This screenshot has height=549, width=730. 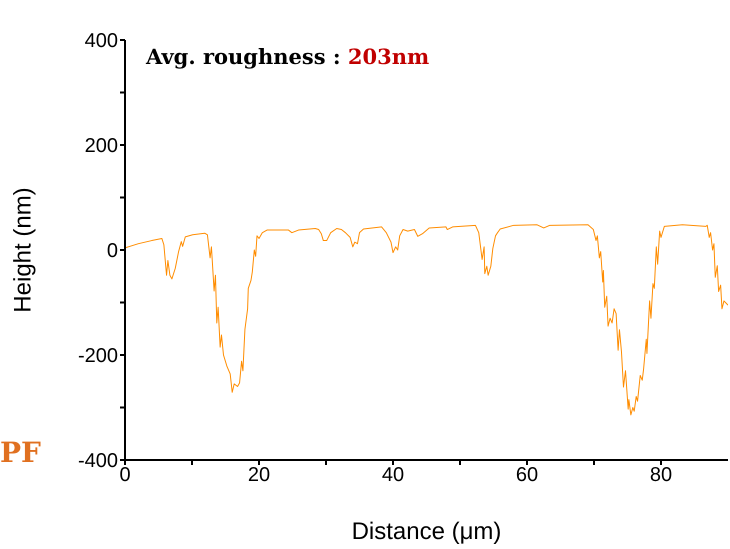 What do you see at coordinates (427, 531) in the screenshot?
I see `x-axis-title: Distance (μm)` at bounding box center [427, 531].